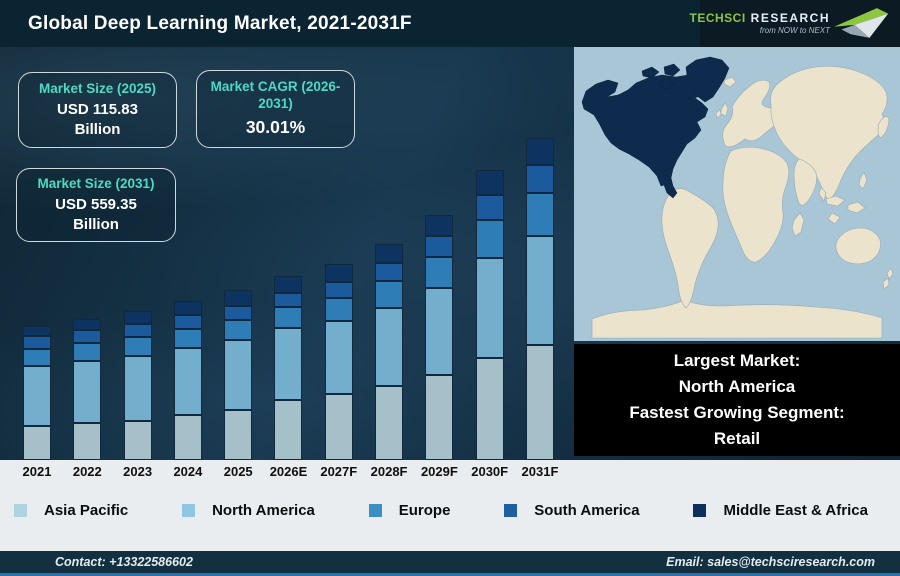  What do you see at coordinates (645, 136) in the screenshot?
I see `continent-north-america-highlighted` at bounding box center [645, 136].